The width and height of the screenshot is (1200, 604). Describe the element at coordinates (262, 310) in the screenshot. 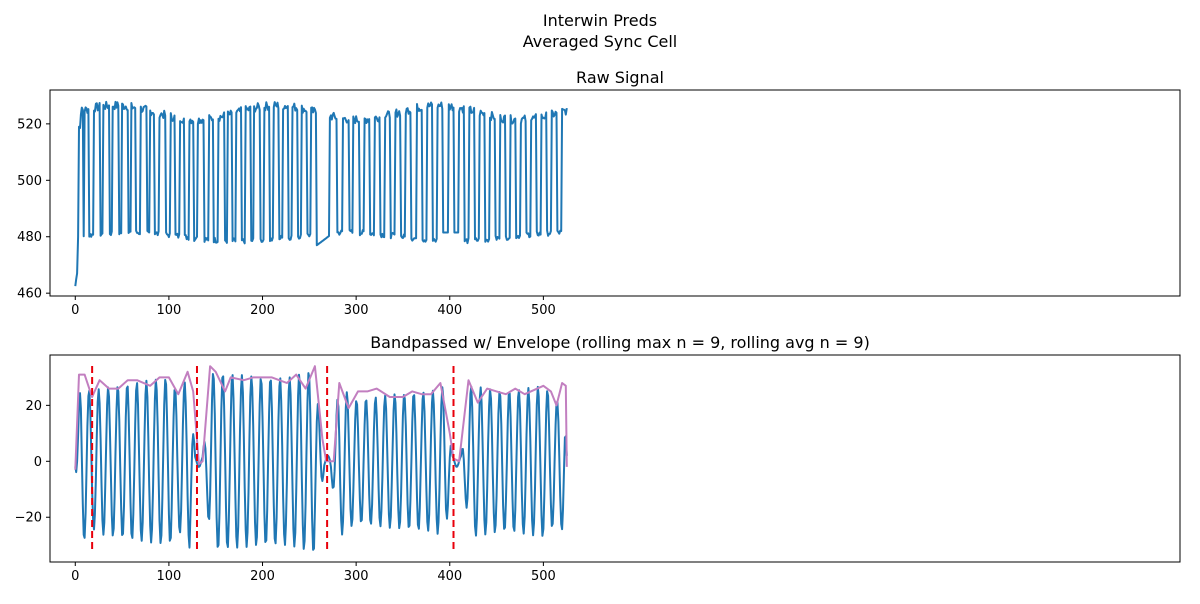

I see `raw-xtick-label: 200` at that location.